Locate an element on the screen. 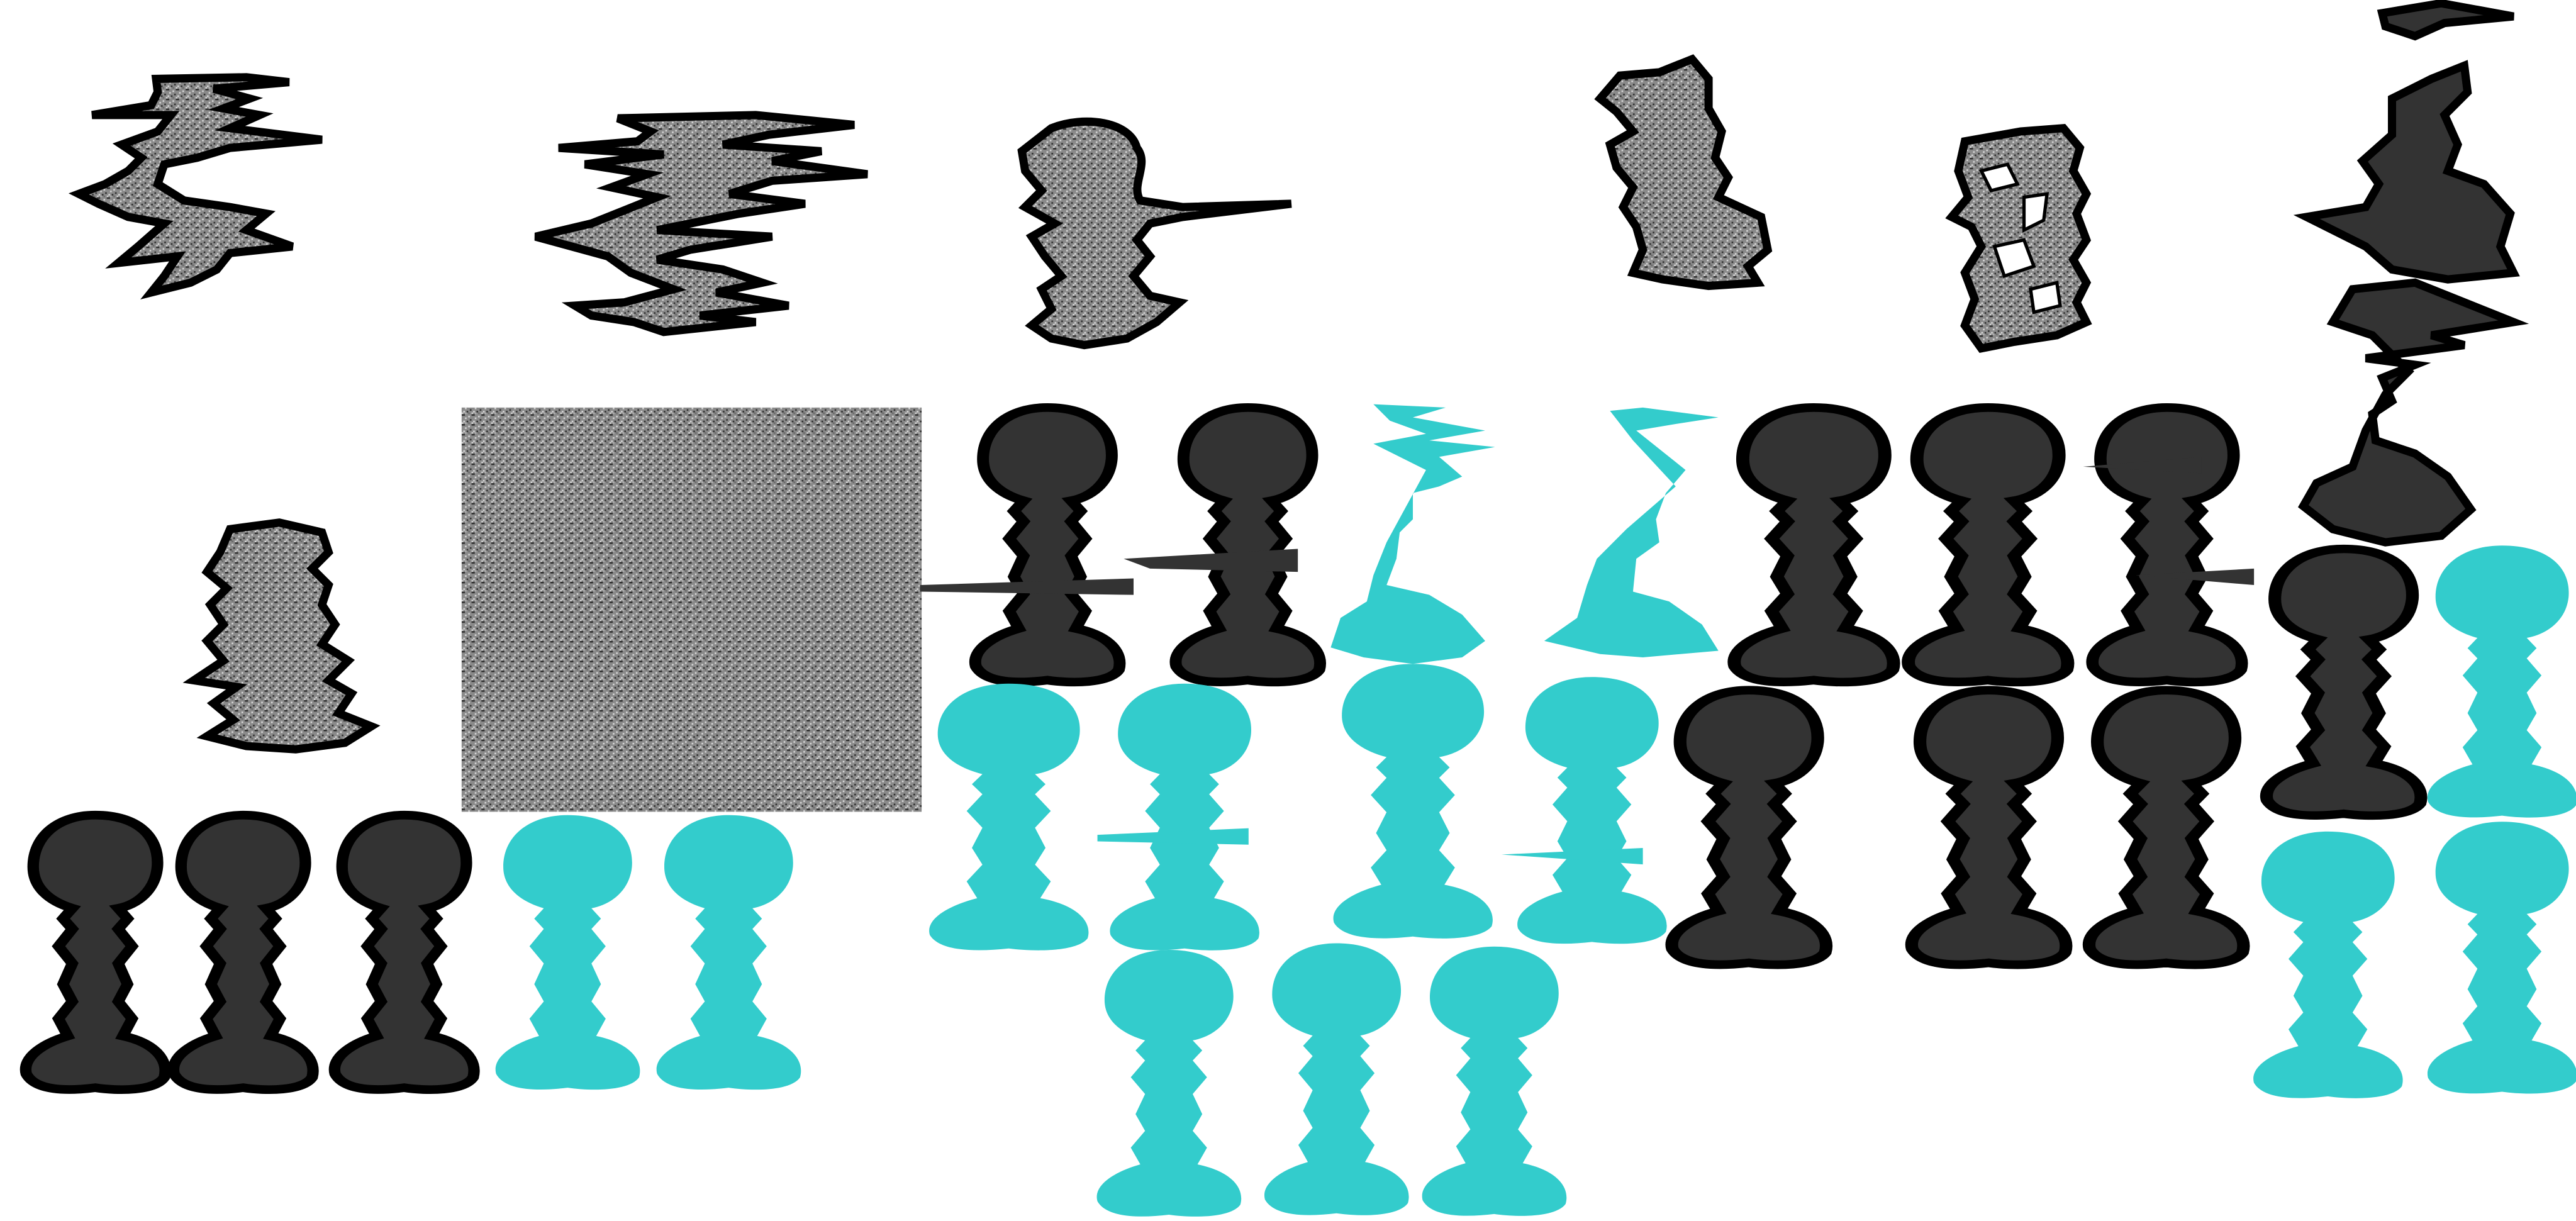  noisy-cutout-shape is located at coordinates (2018, 238).